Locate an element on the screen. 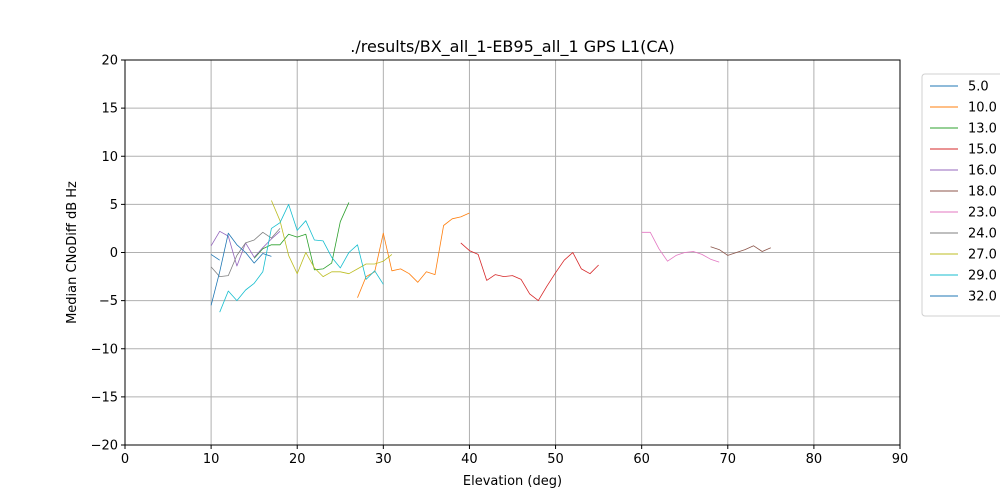 The height and width of the screenshot is (500, 1000). x-tick-label: 0 is located at coordinates (125, 459).